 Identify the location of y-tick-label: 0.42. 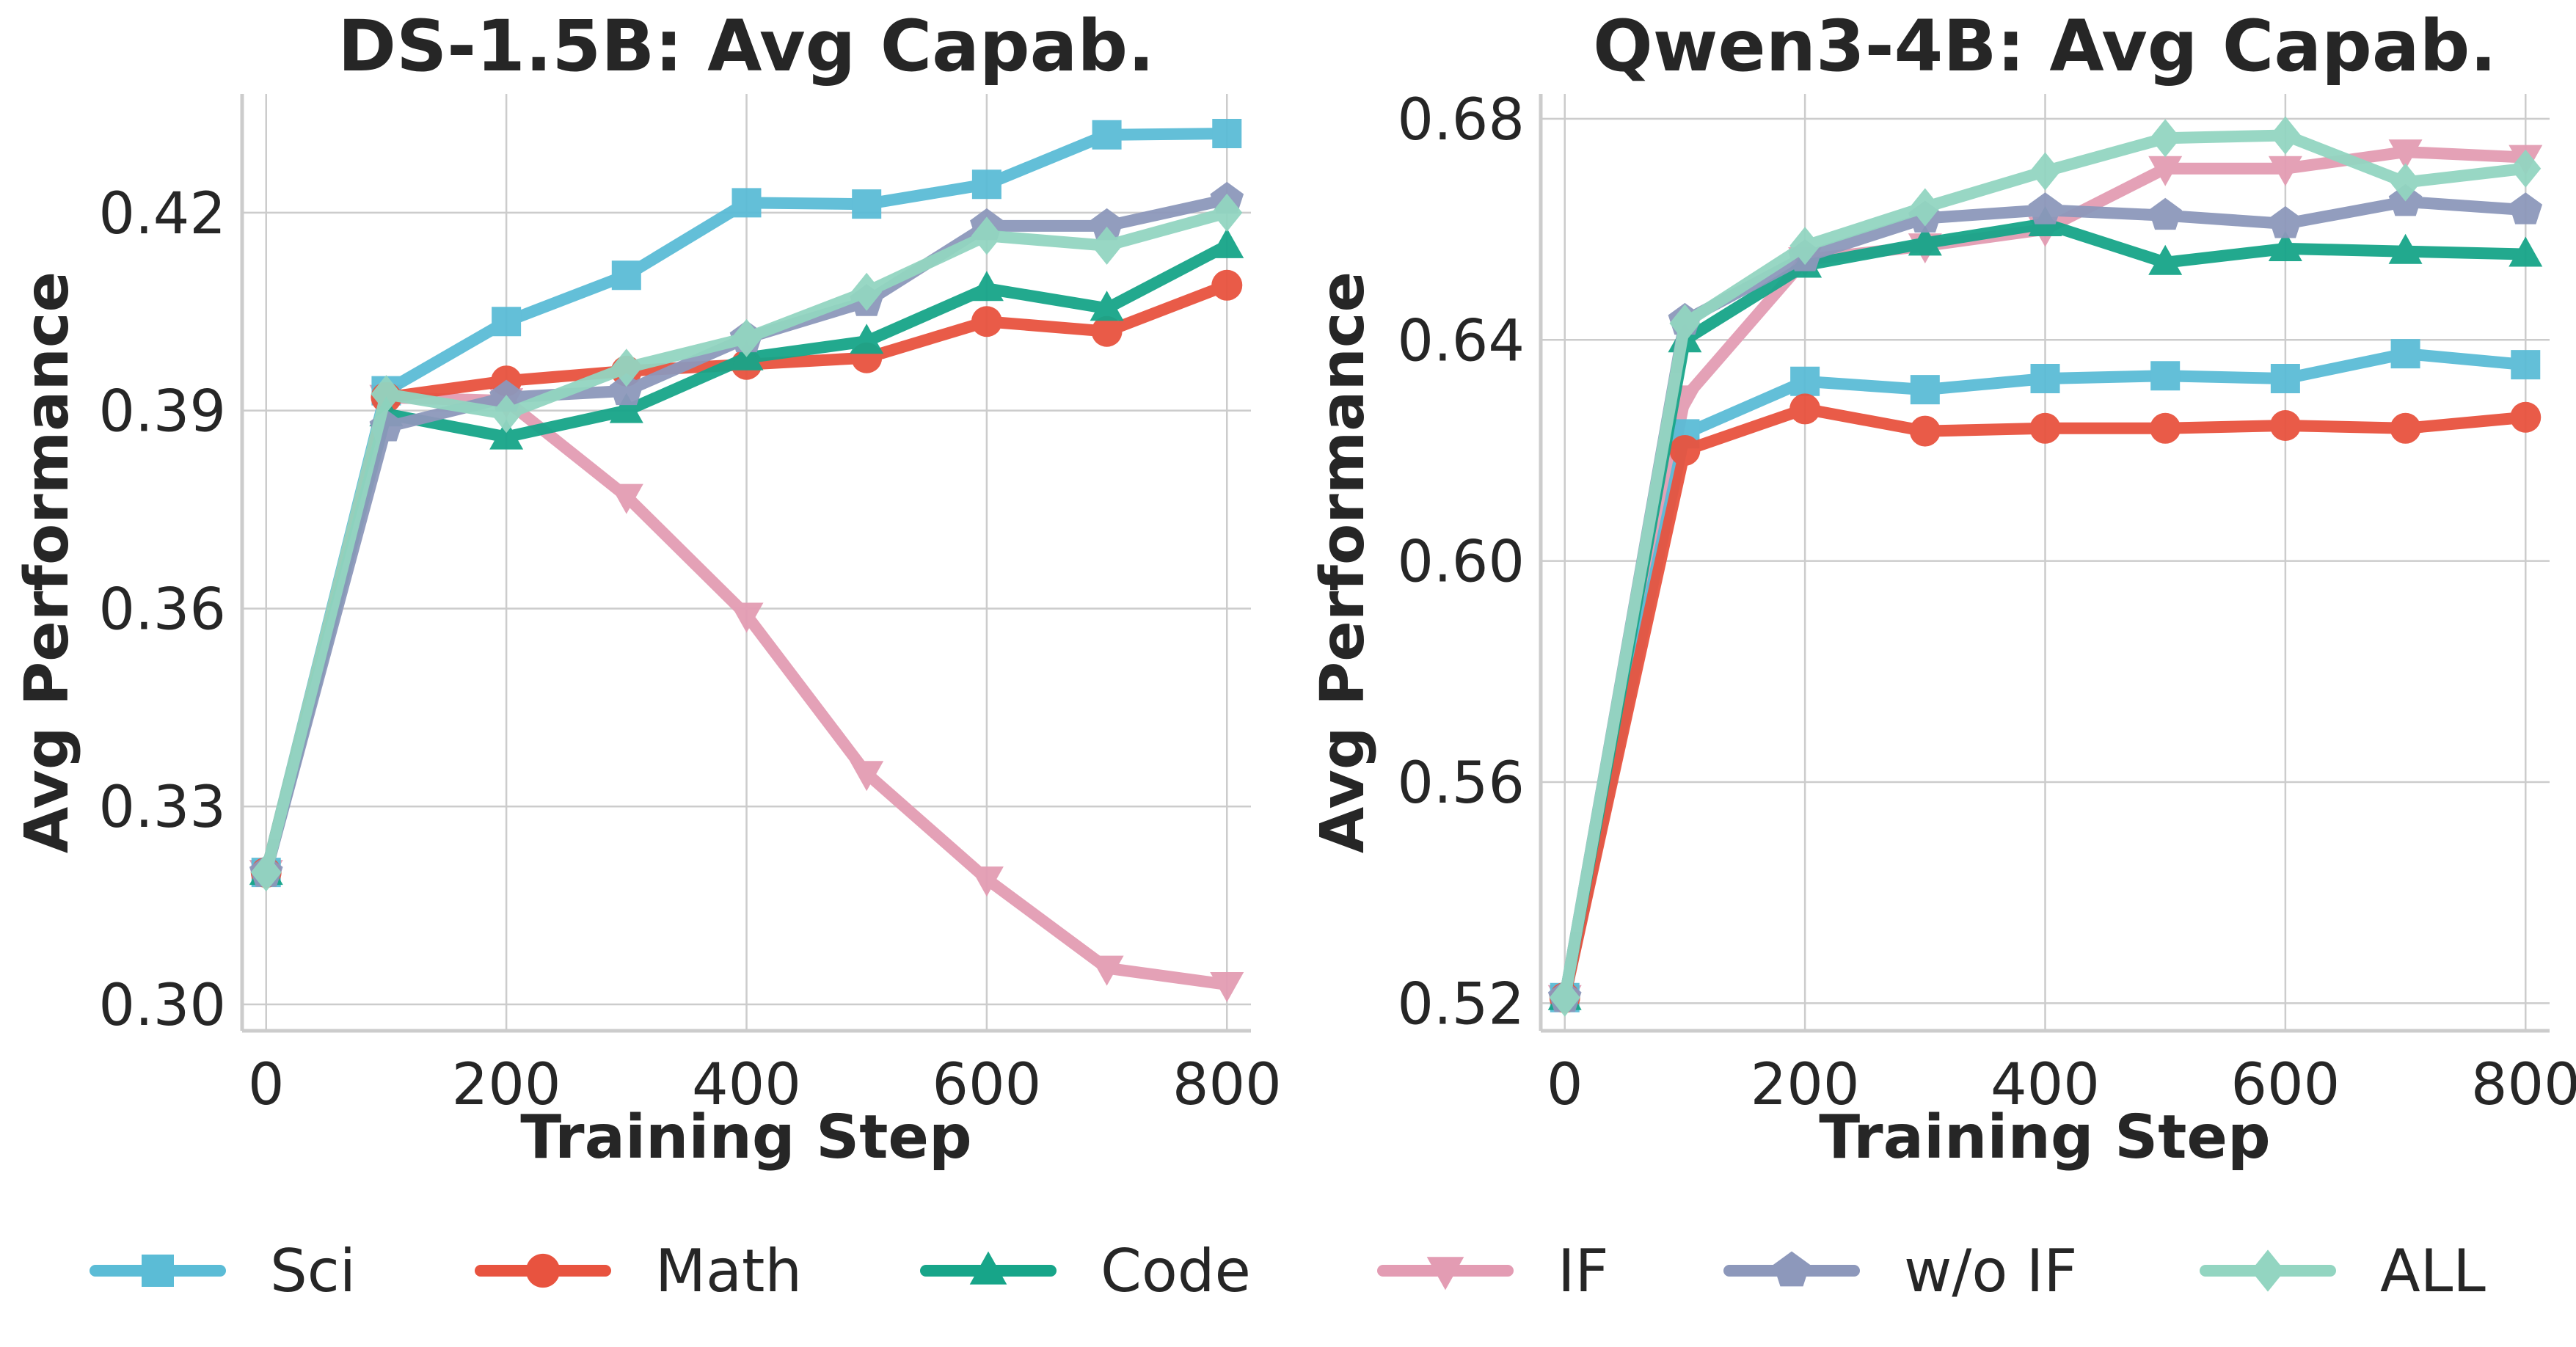
(162, 214).